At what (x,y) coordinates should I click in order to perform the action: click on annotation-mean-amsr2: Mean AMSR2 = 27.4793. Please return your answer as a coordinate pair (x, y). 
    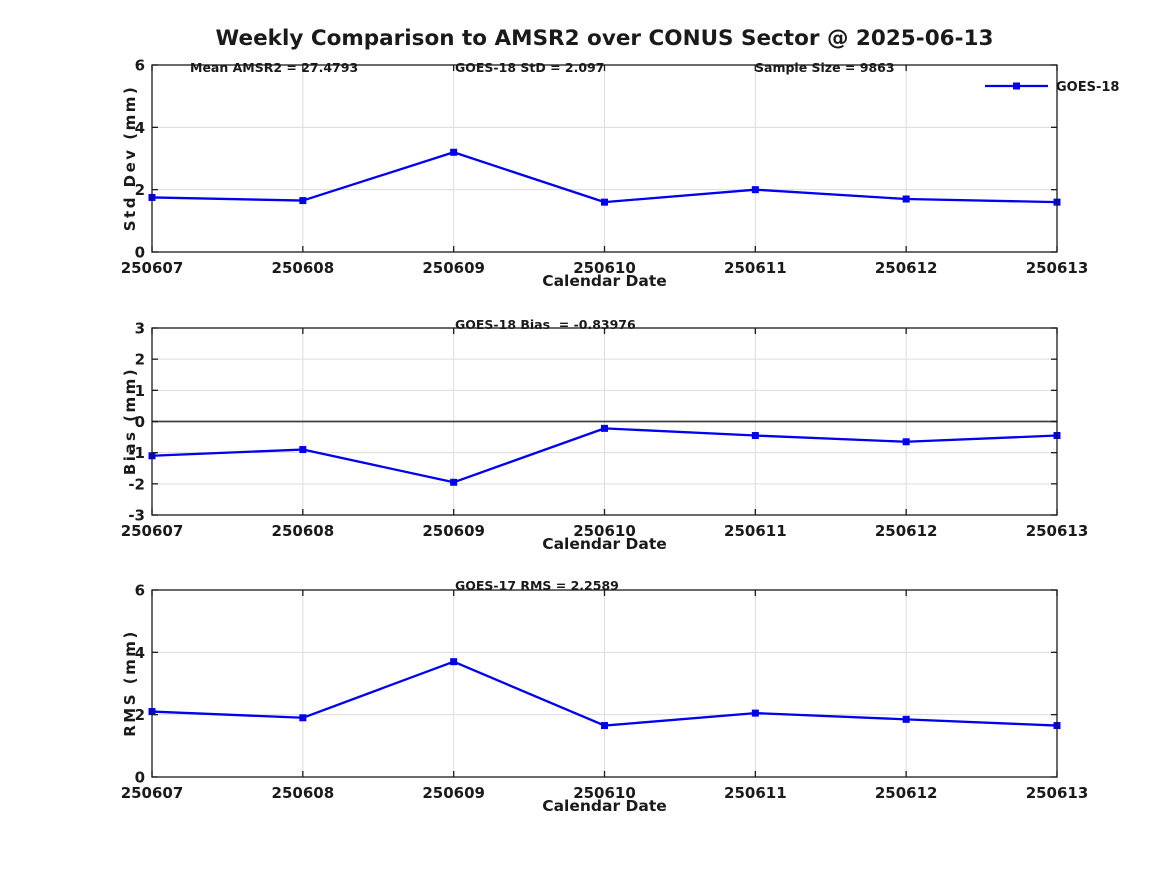
    Looking at the image, I should click on (274, 67).